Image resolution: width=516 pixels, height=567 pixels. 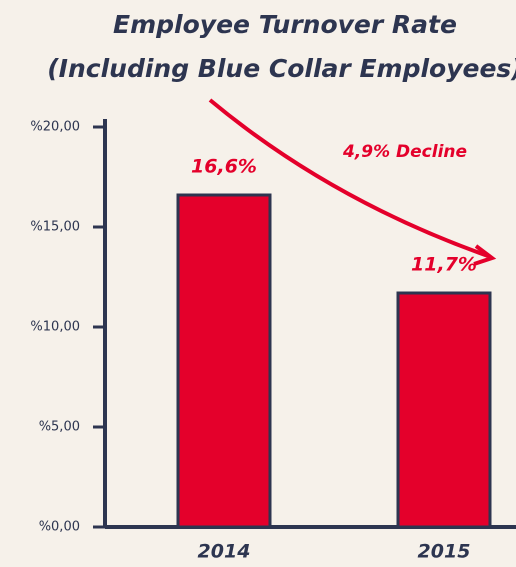 I want to click on y-tick-label: %0,00, so click(x=59, y=527).